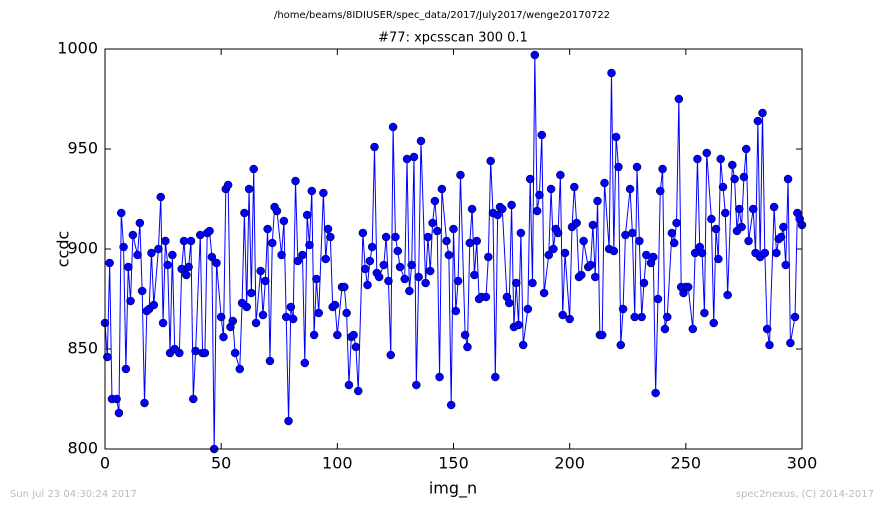 The height and width of the screenshot is (509, 884). What do you see at coordinates (453, 463) in the screenshot?
I see `x-tick-label: 150` at bounding box center [453, 463].